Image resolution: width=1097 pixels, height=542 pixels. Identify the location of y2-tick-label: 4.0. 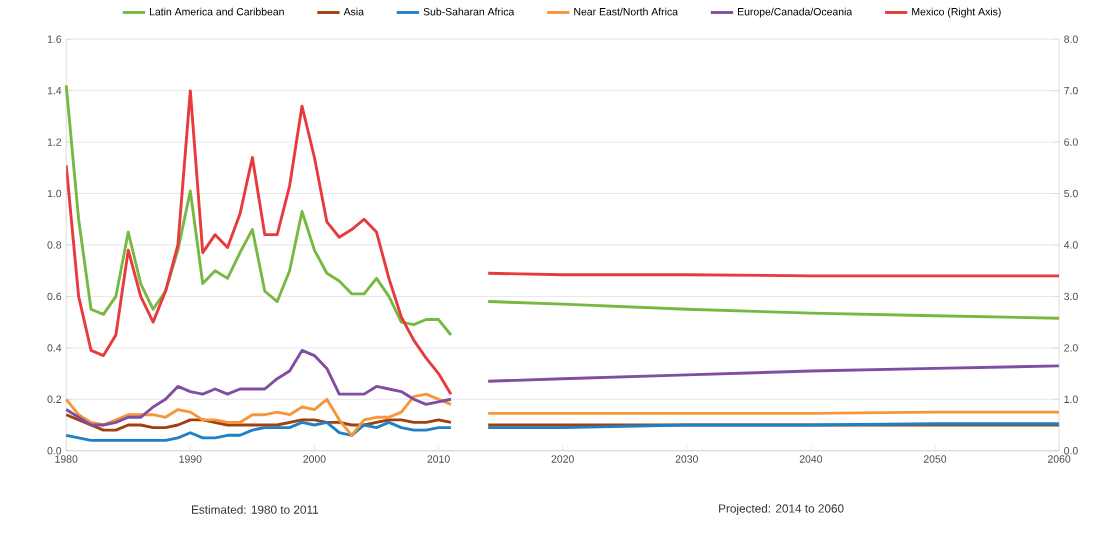
(1070, 245).